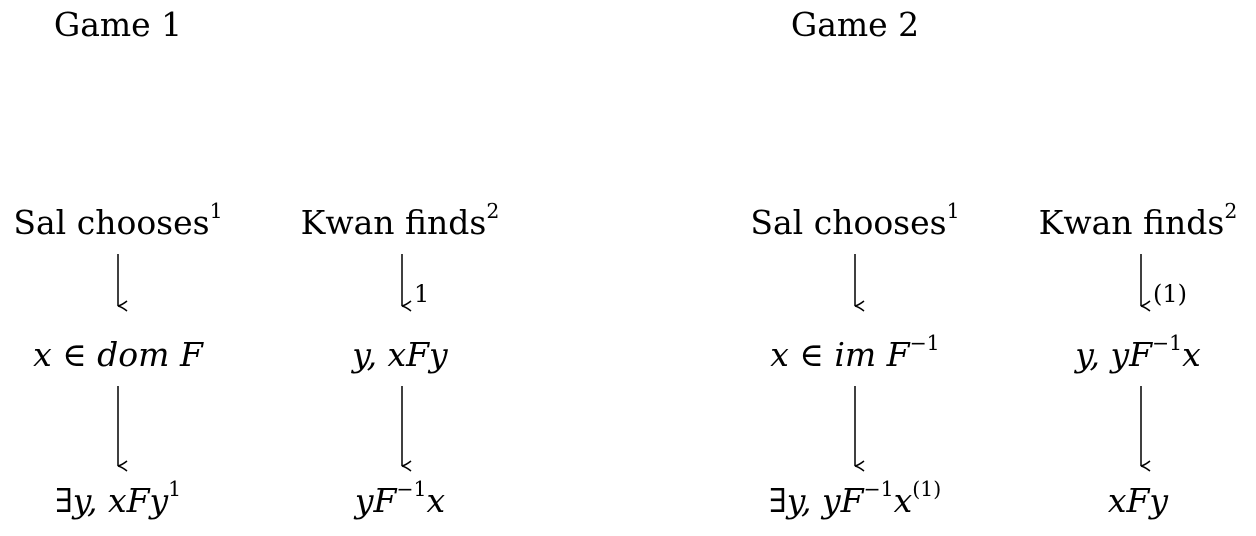 The image size is (1256, 536). Describe the element at coordinates (1191, 354) in the screenshot. I see `game2-kwan-node1-post: x` at that location.